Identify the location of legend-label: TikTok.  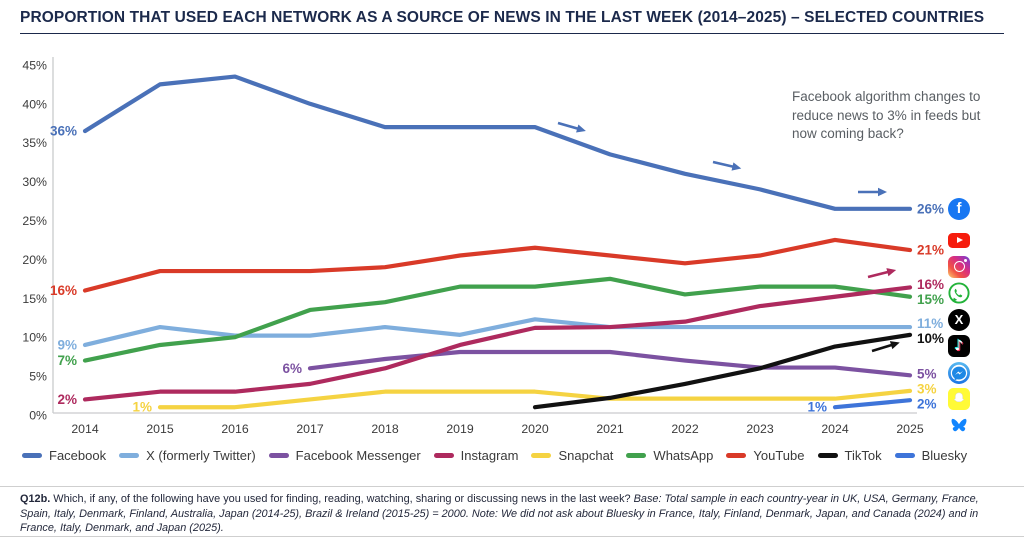
(863, 455).